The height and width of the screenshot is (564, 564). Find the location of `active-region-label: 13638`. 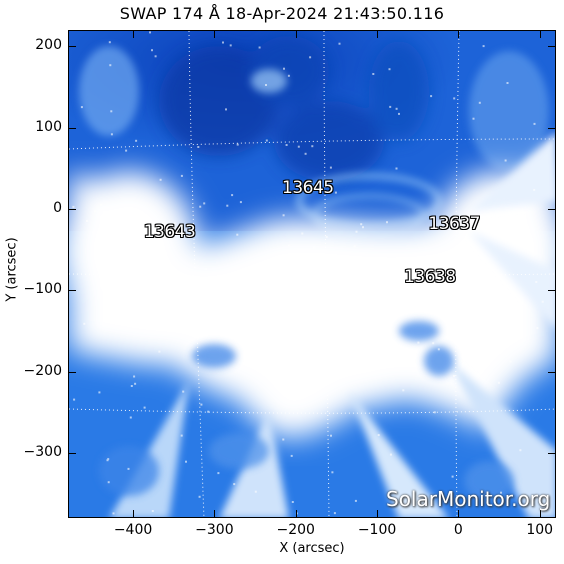

active-region-label: 13638 is located at coordinates (430, 277).